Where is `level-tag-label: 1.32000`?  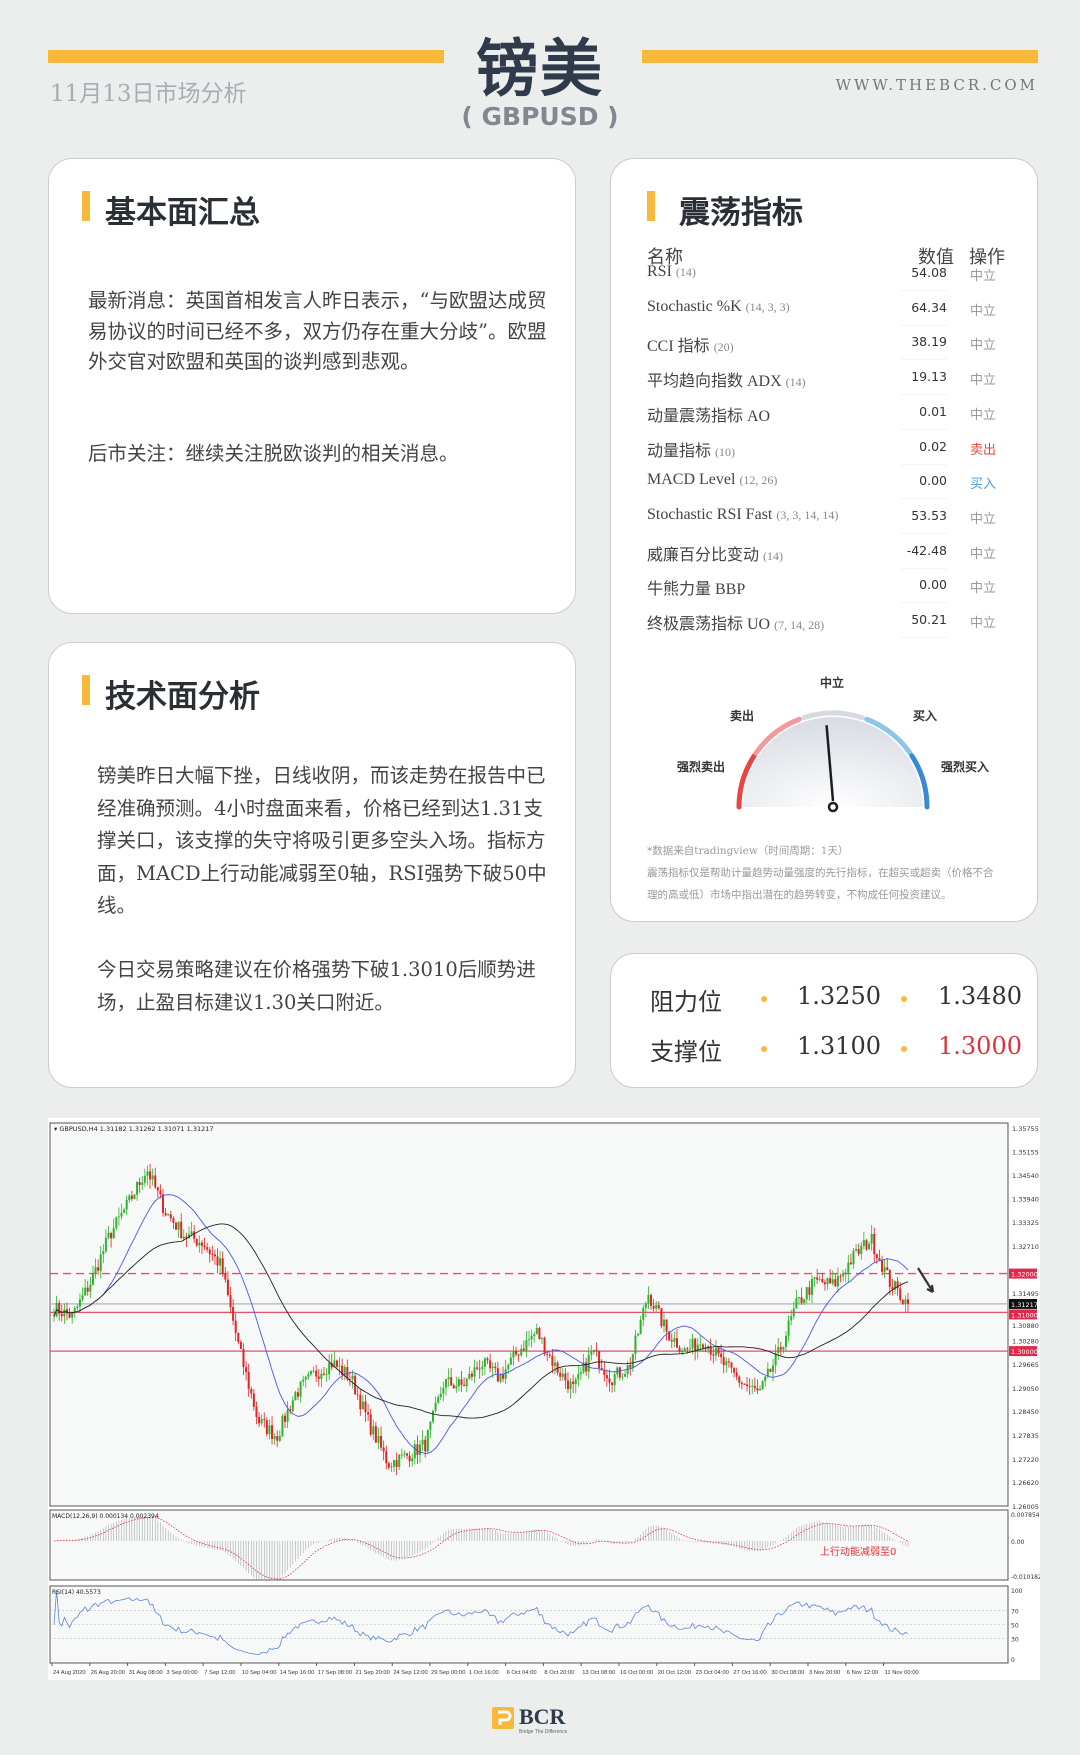 level-tag-label: 1.32000 is located at coordinates (1024, 1275).